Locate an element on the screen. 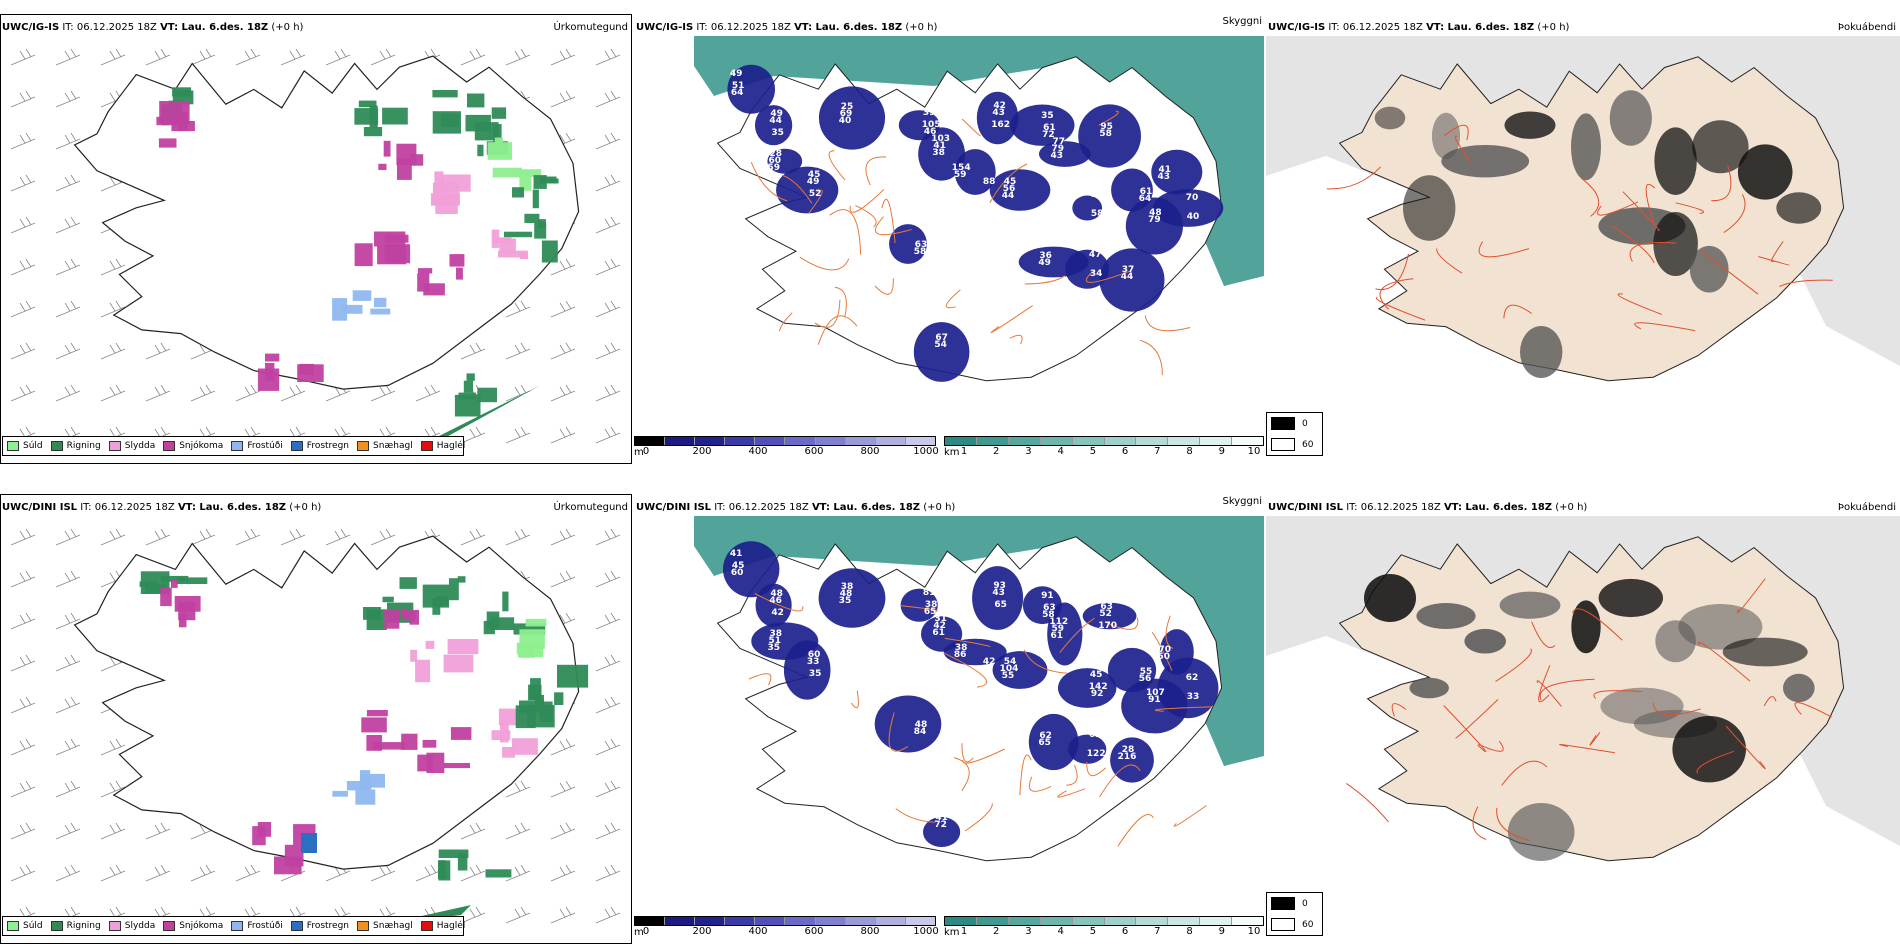 The width and height of the screenshot is (1900, 950). precip-map is located at coordinates (315, 246).